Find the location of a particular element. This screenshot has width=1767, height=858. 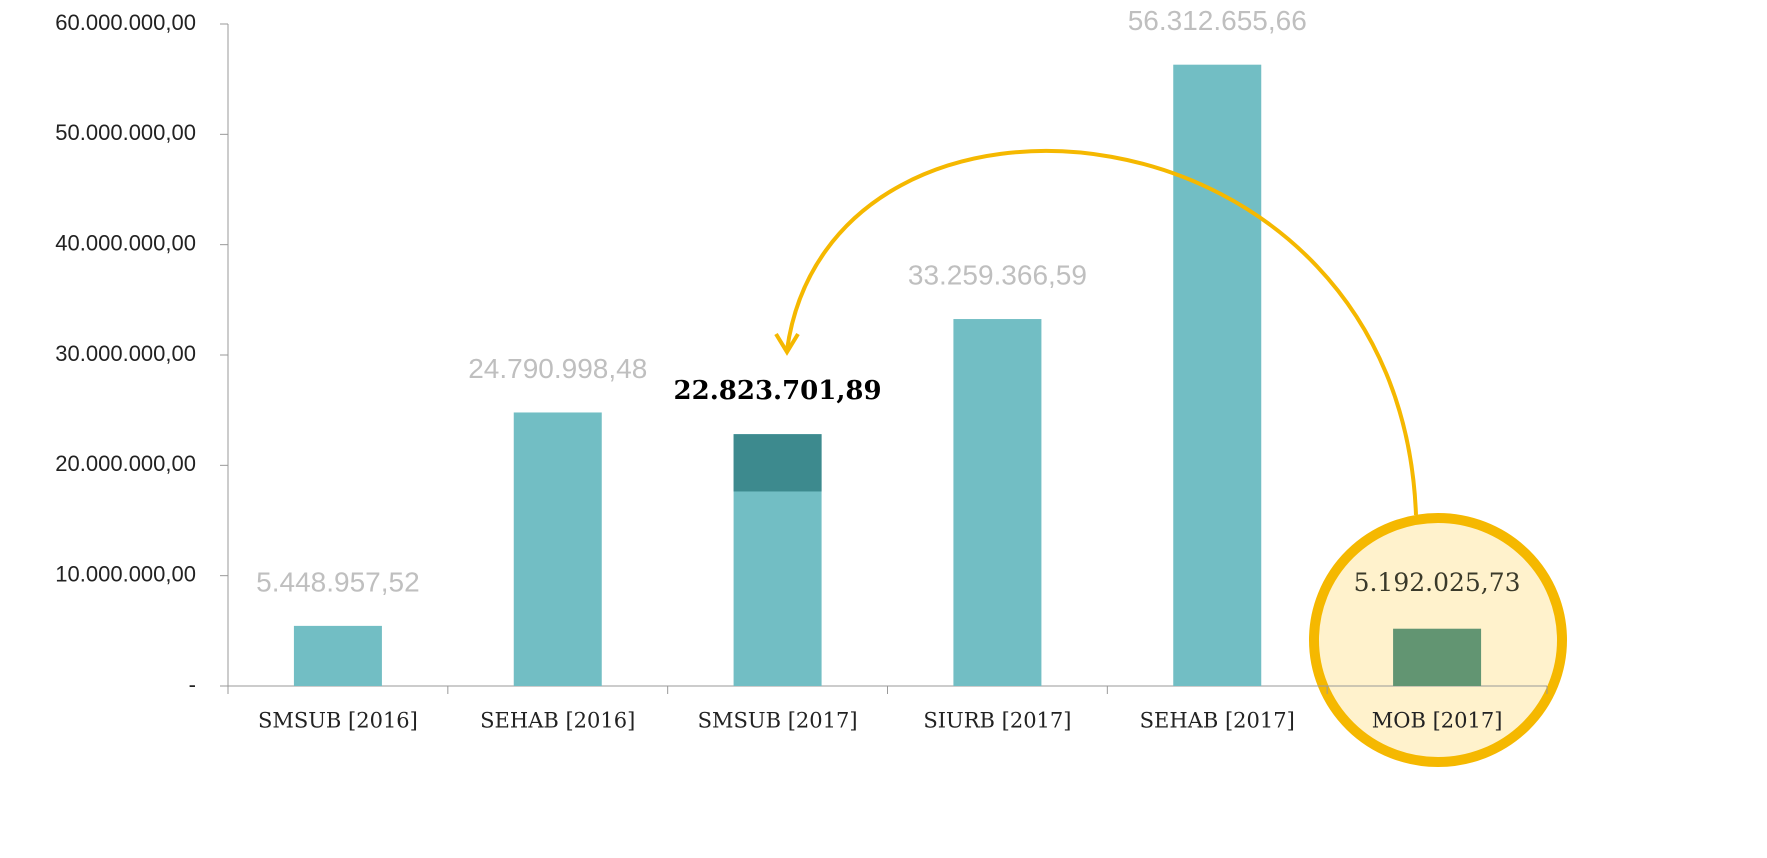

x-tick-label: SEHAB [2017] is located at coordinates (1217, 721).